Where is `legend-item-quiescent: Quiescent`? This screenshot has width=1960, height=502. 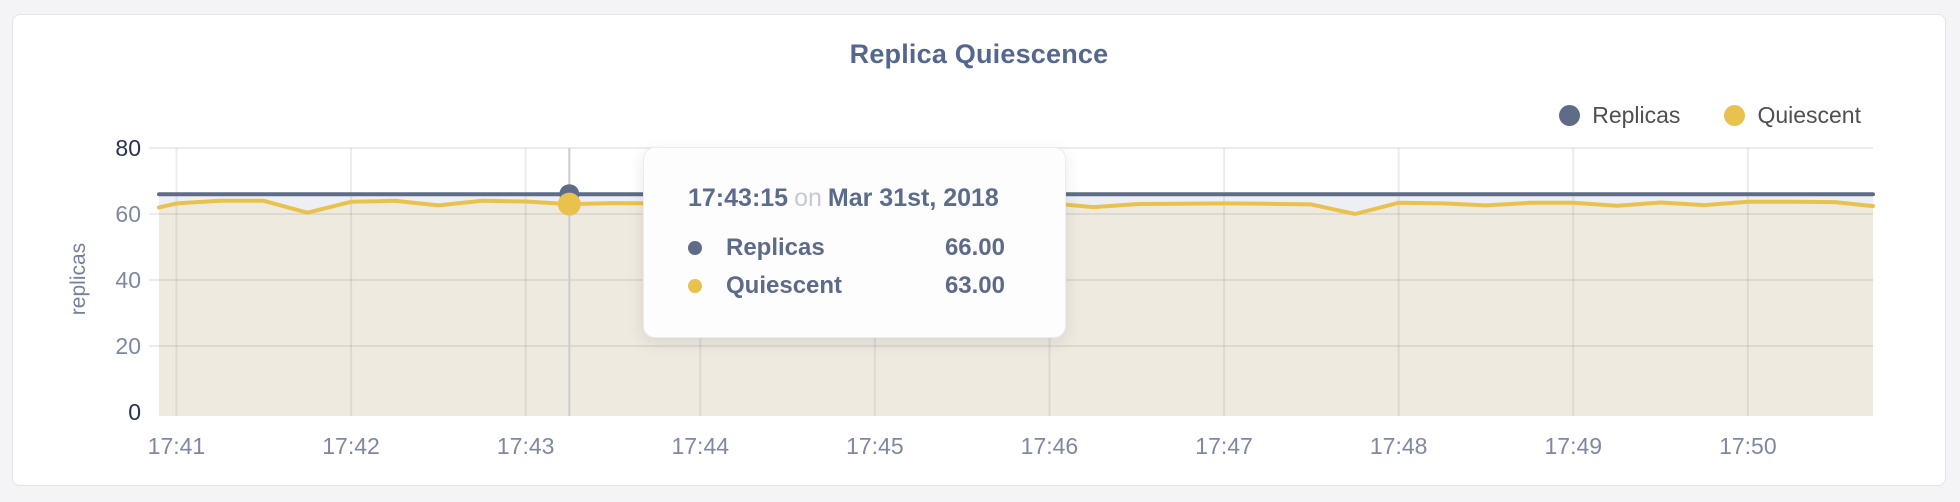
legend-item-quiescent: Quiescent is located at coordinates (1792, 115).